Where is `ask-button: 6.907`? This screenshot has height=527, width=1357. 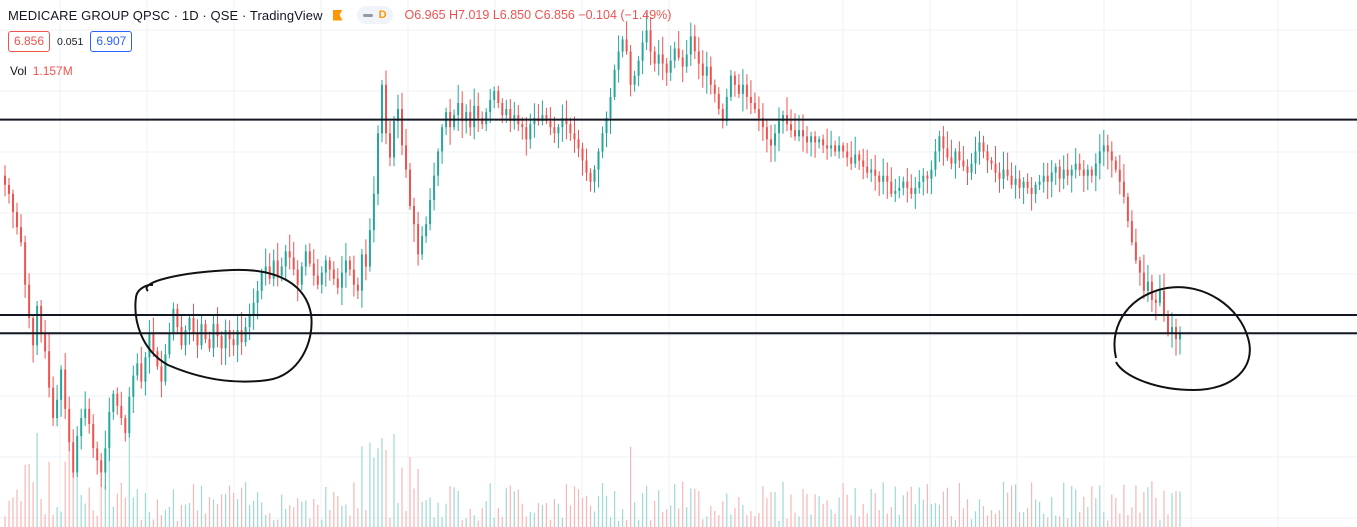
ask-button: 6.907 is located at coordinates (111, 41).